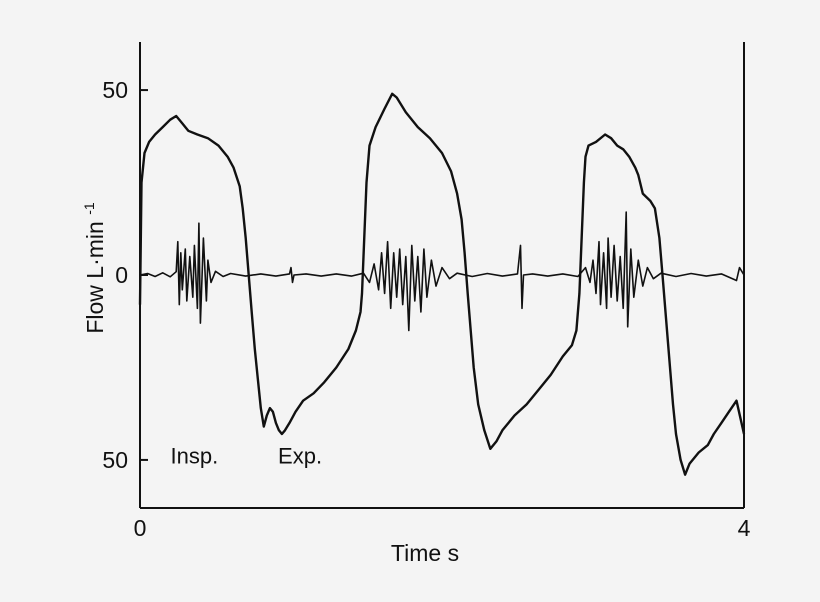 The image size is (820, 602). I want to click on y-axis-label-superscript: -1, so click(89, 208).